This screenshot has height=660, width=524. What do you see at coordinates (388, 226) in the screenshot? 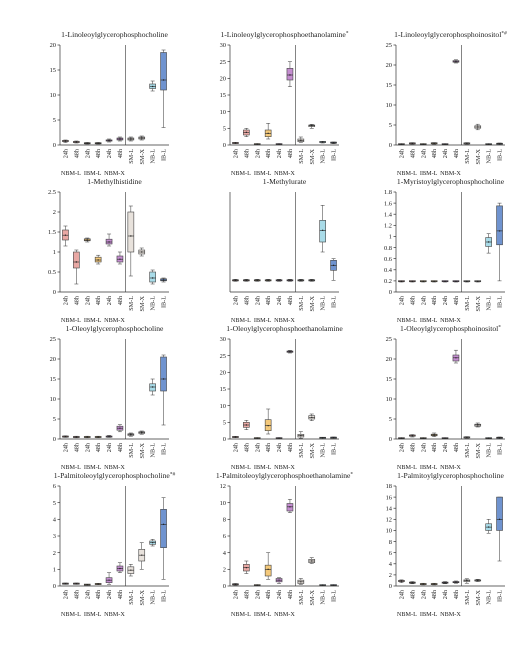
I see `y-tick-label: 1.2` at bounding box center [388, 226].